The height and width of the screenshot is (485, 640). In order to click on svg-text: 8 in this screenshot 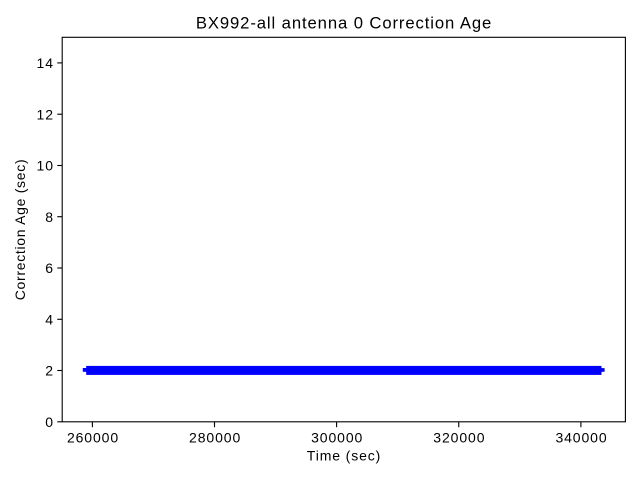, I will do `click(49, 217)`.